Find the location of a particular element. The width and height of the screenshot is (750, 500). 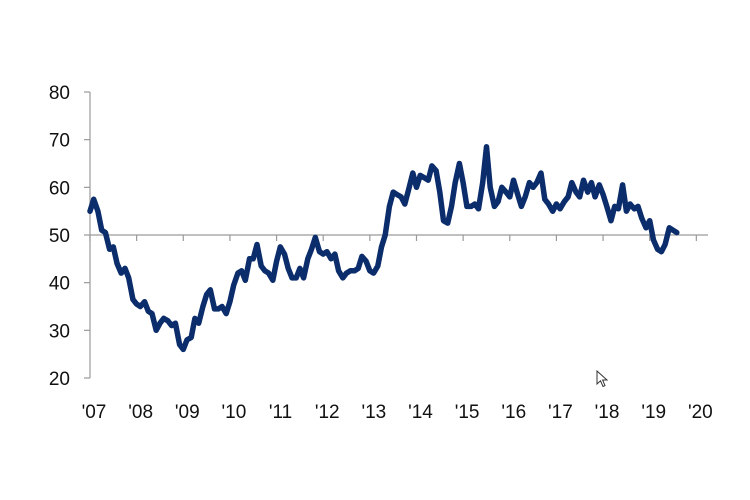

x-tick-label: '08 is located at coordinates (140, 412).